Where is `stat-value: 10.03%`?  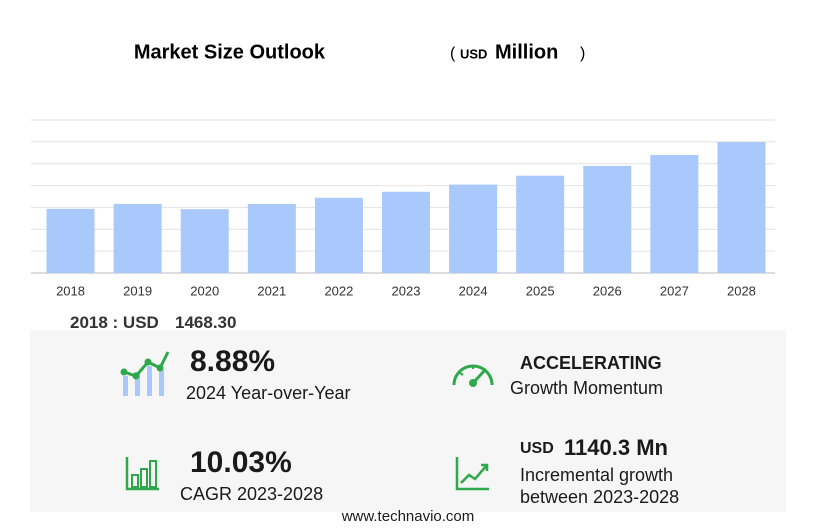 stat-value: 10.03% is located at coordinates (241, 462).